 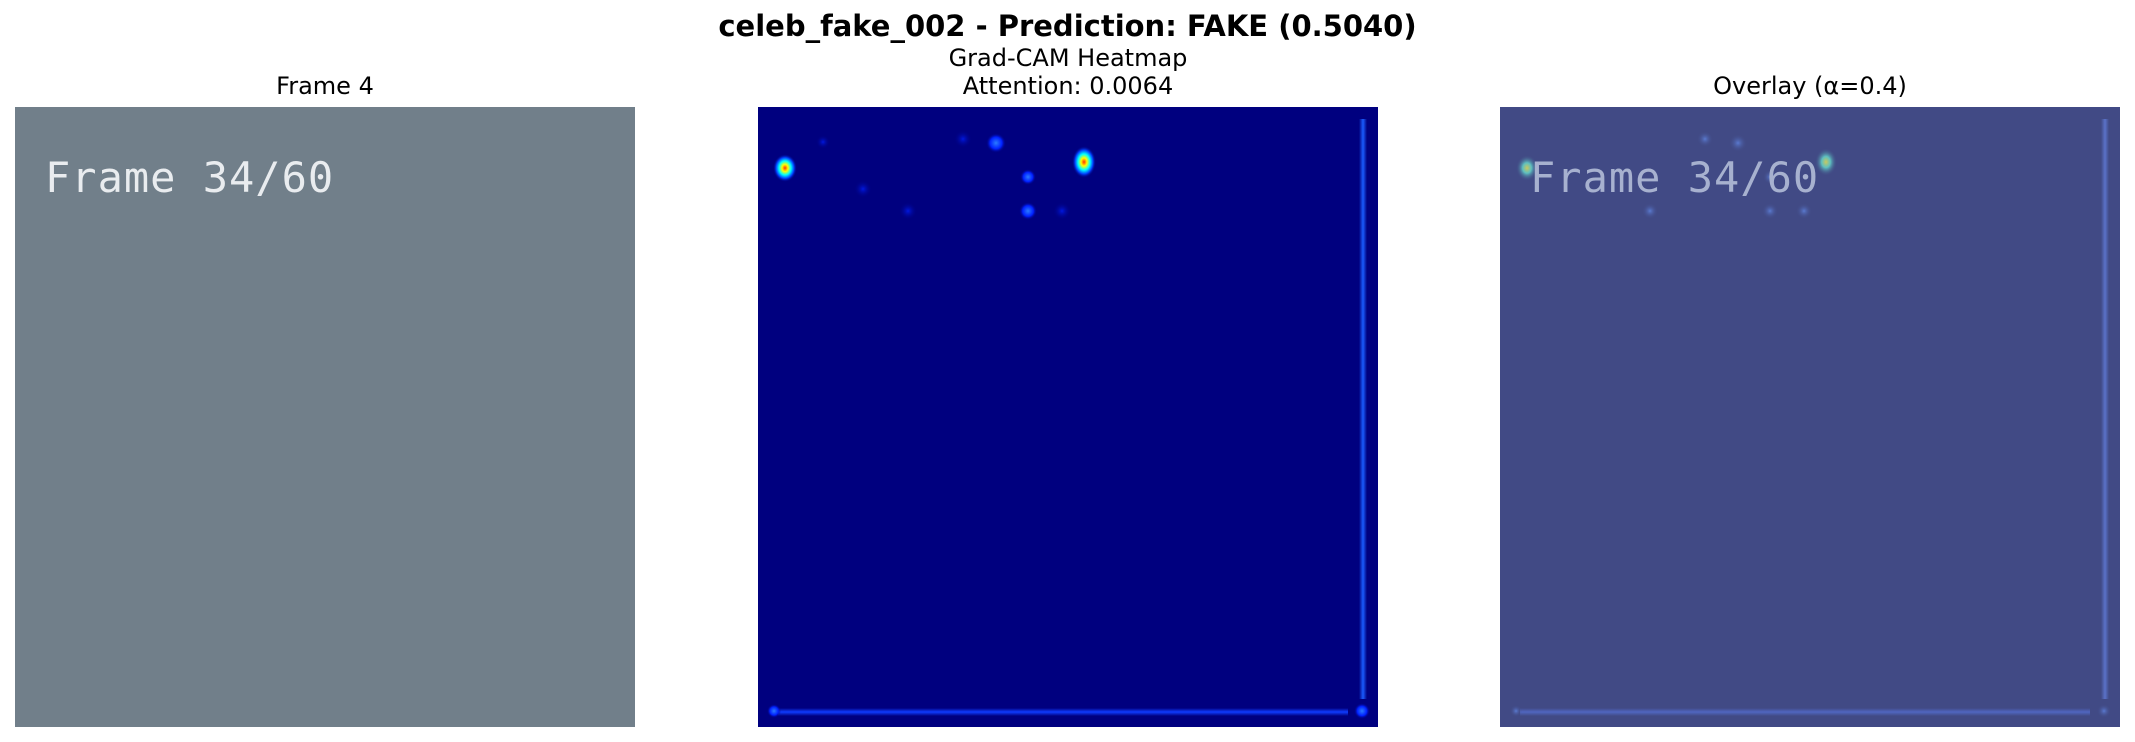 What do you see at coordinates (2105, 409) in the screenshot?
I see `overlay-right-edge` at bounding box center [2105, 409].